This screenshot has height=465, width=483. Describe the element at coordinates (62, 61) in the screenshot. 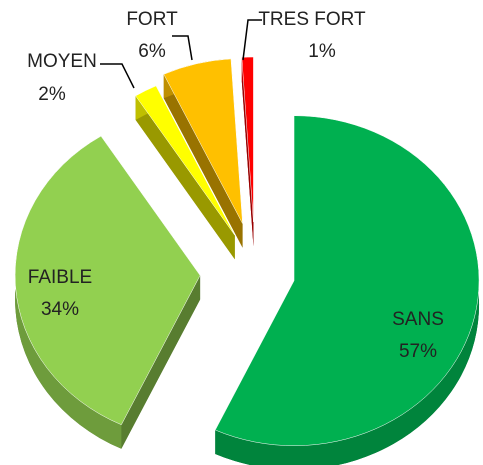

I see `slice-label: MOYEN` at that location.